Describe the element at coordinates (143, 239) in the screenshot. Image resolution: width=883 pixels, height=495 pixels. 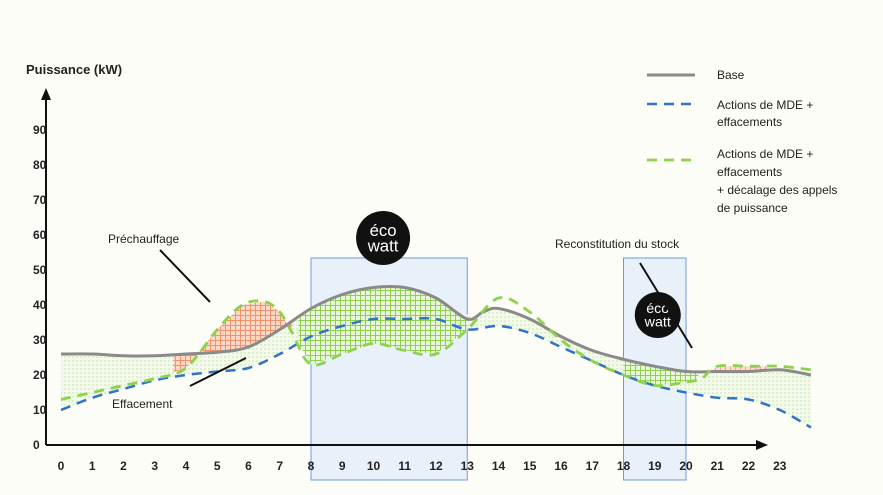
I see `annotation-preheating: Préchauffage` at that location.